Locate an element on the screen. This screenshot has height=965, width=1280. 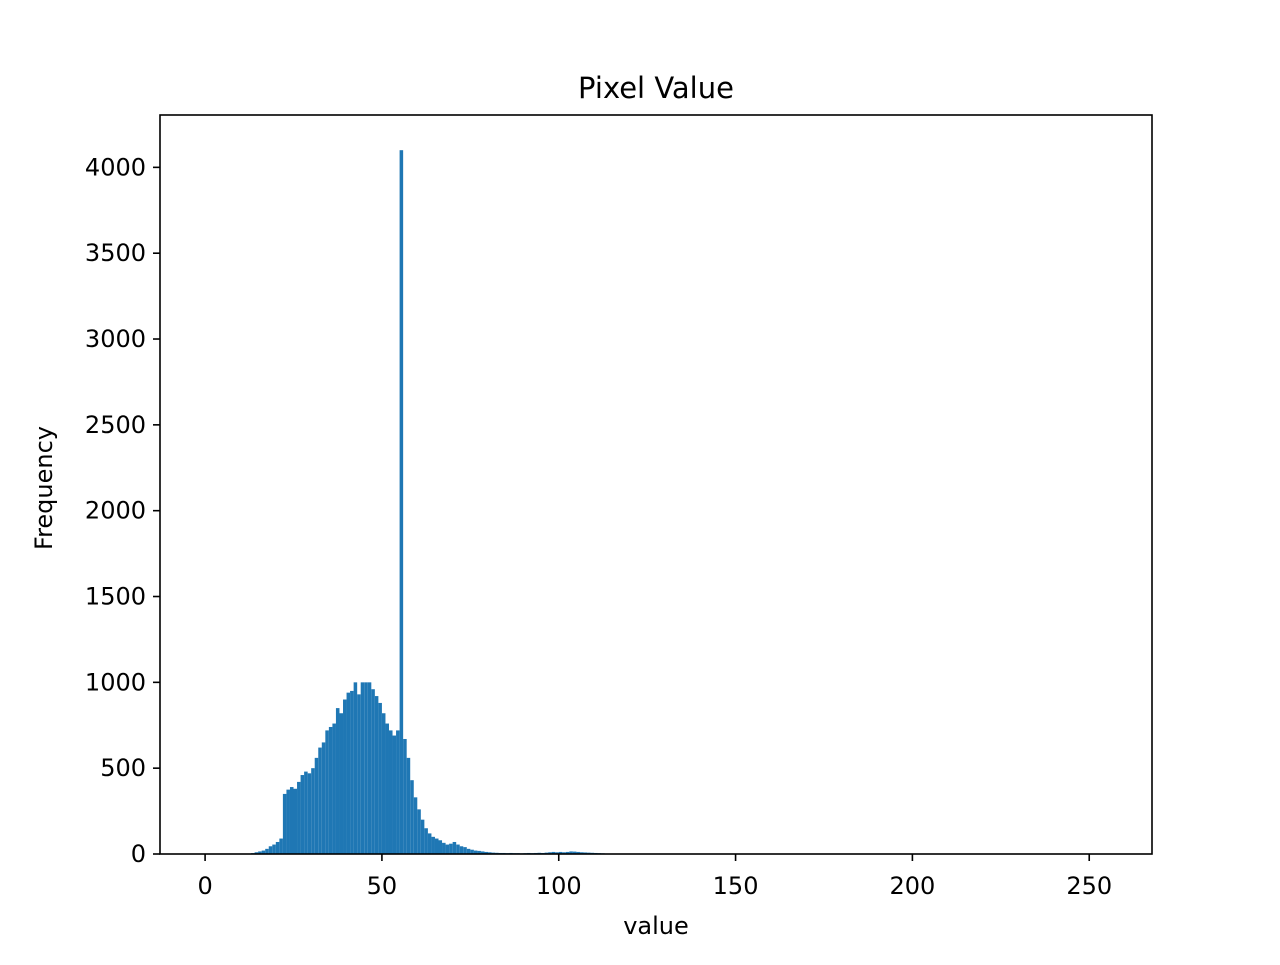
y-tick-label: 2500 is located at coordinates (115, 425).